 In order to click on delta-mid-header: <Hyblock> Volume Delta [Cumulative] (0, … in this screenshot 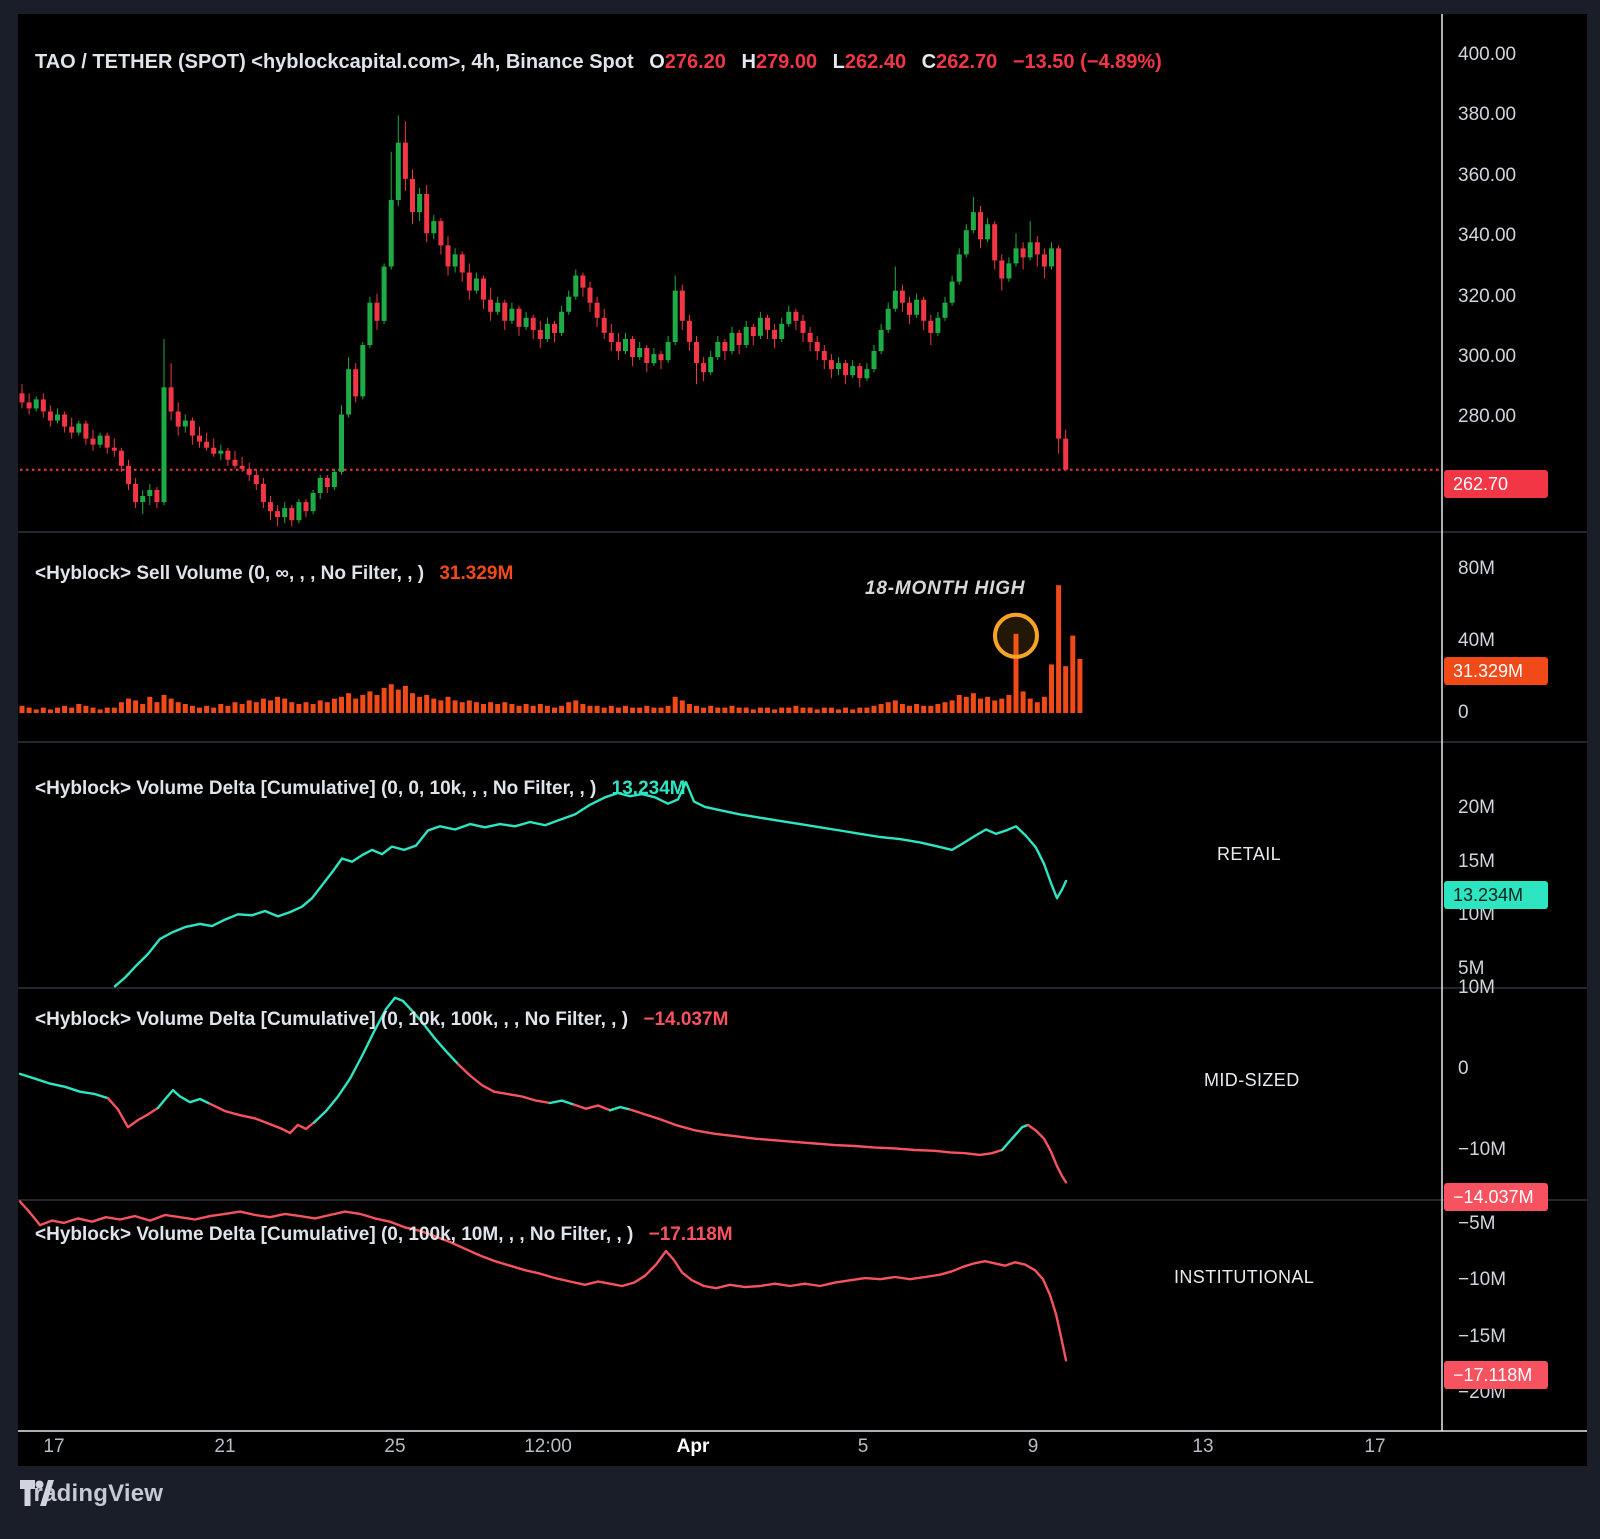, I will do `click(381, 1020)`.